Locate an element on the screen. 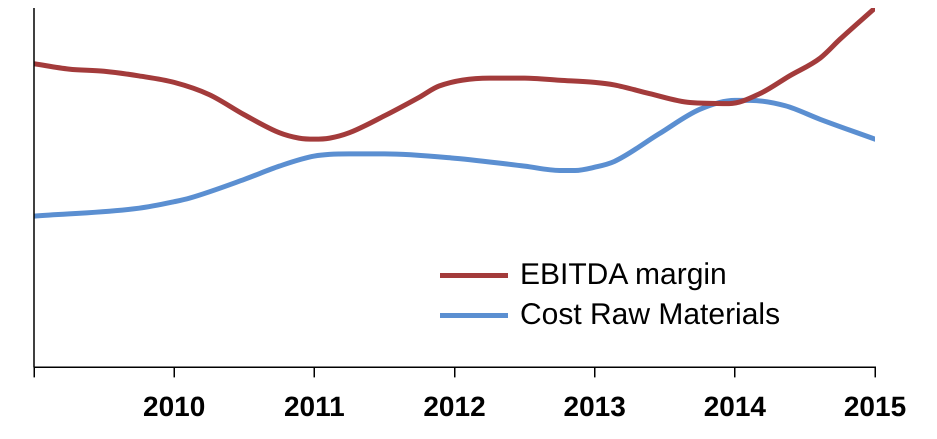  x-tick-label: 2013 is located at coordinates (595, 406).